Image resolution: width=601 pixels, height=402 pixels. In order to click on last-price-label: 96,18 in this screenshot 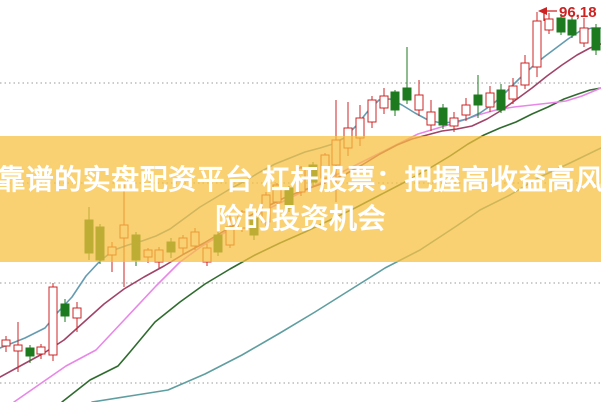, I will do `click(578, 12)`.